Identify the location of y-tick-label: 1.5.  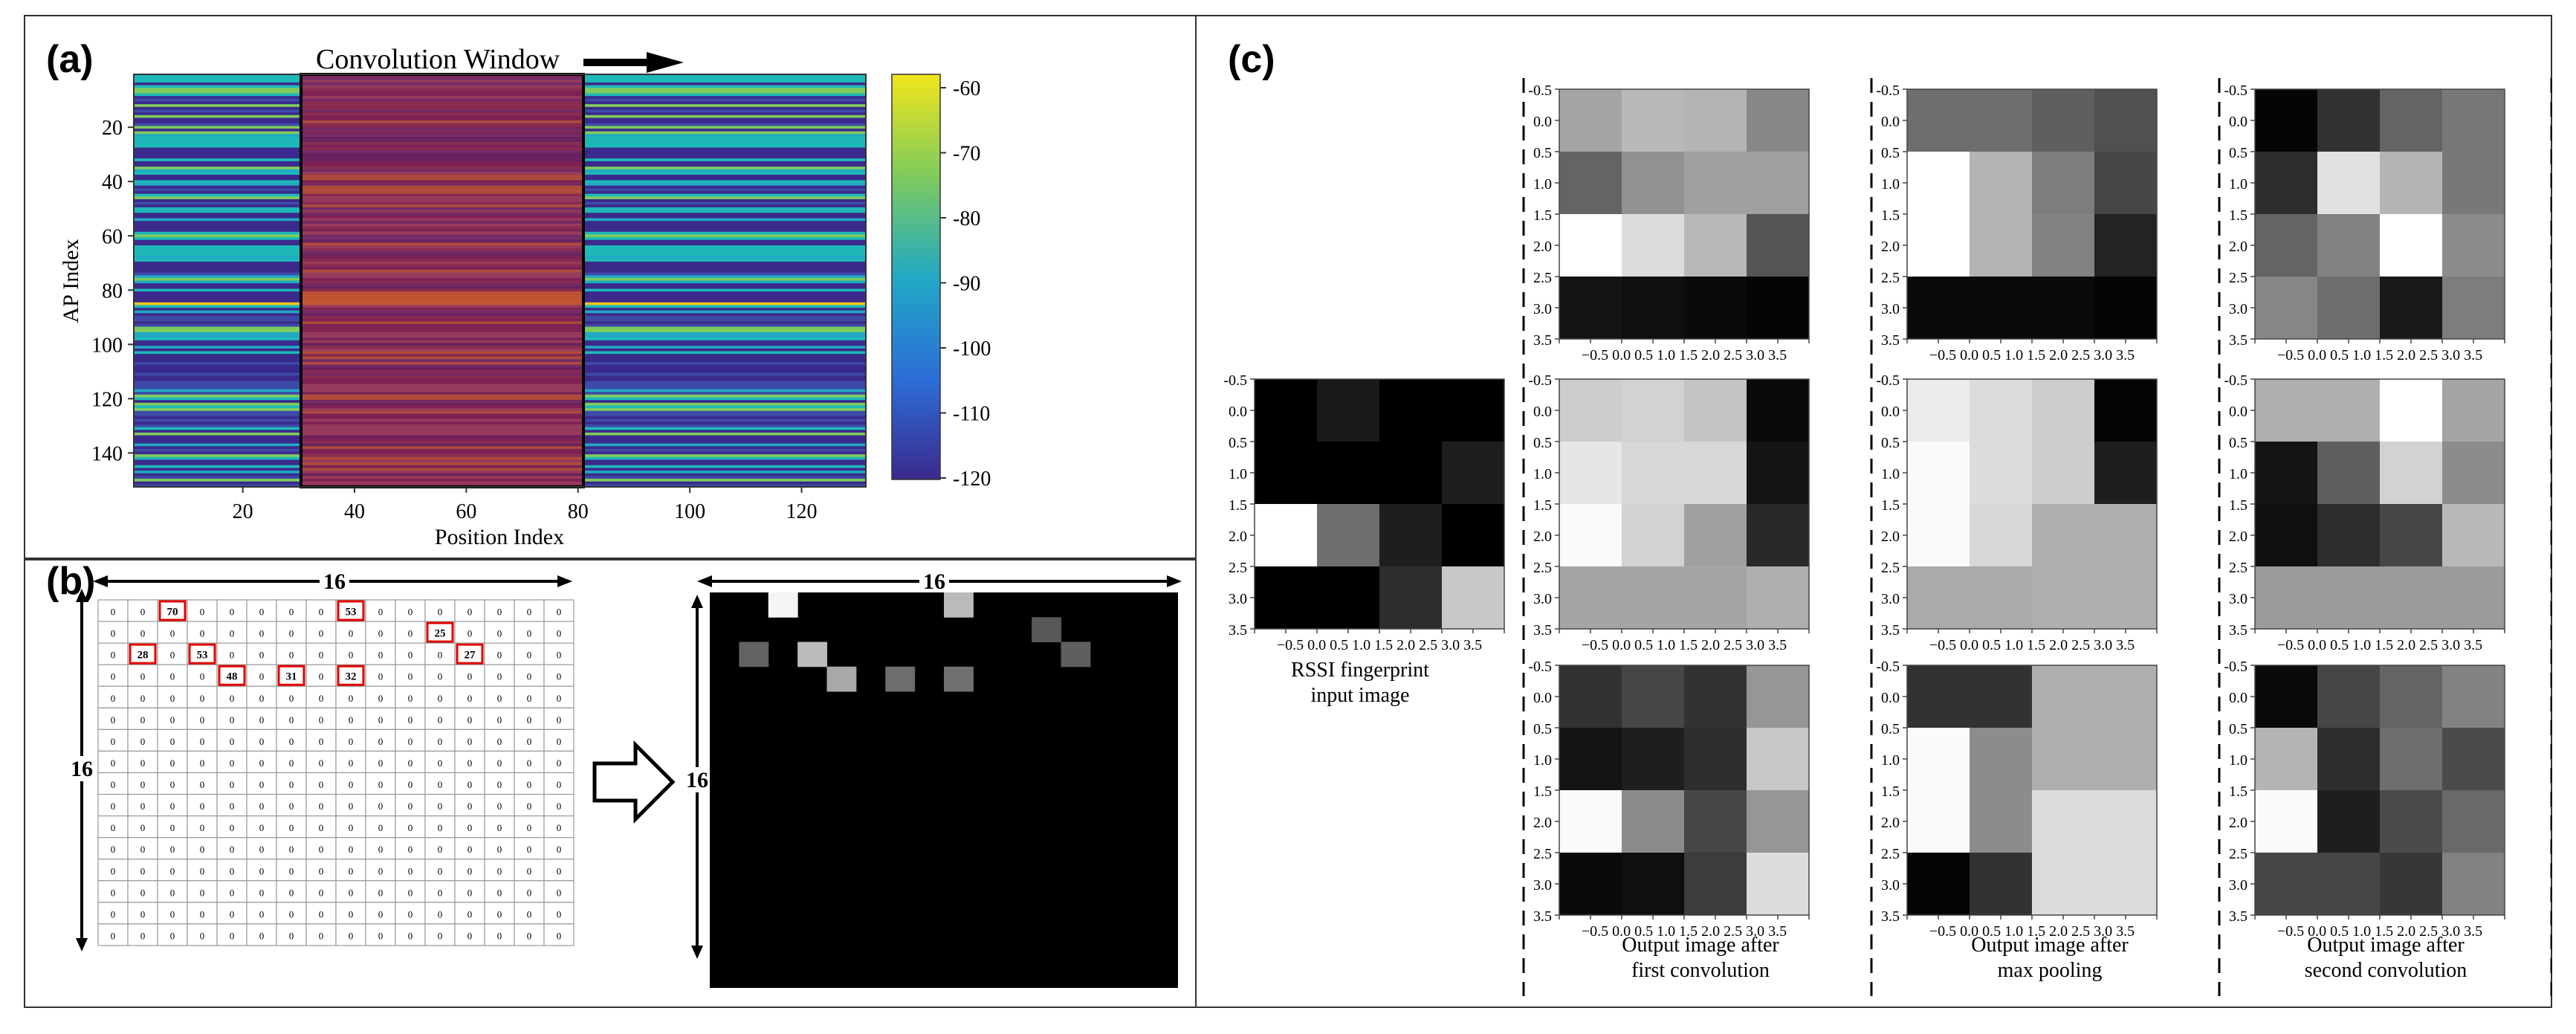
(1891, 505).